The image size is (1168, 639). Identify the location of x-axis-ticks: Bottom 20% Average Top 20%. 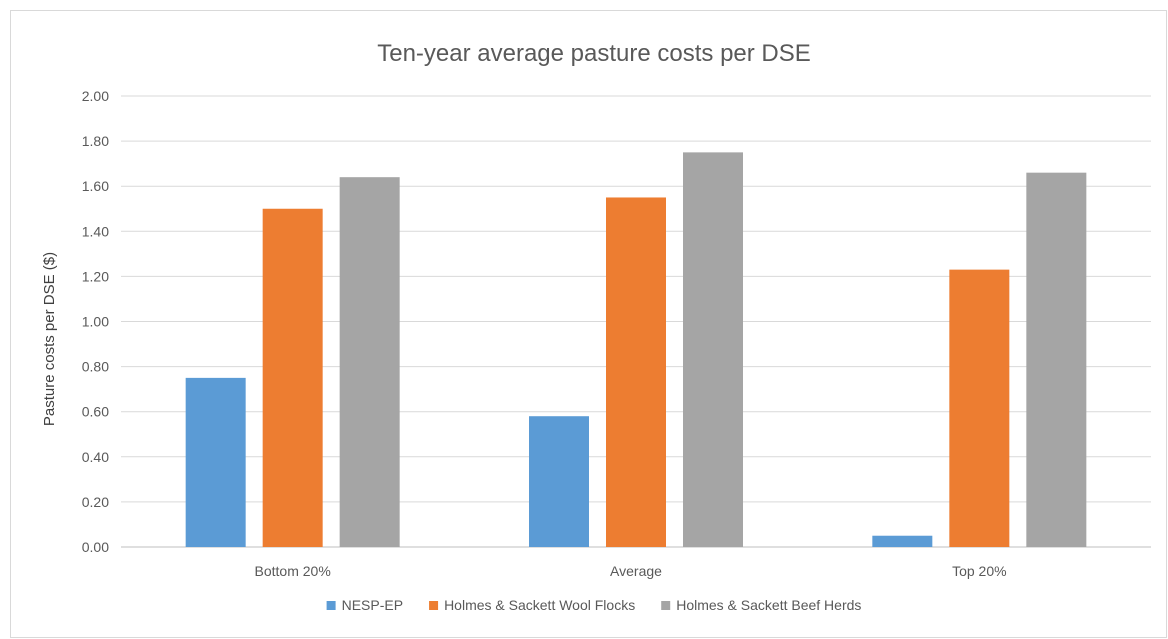
(631, 571).